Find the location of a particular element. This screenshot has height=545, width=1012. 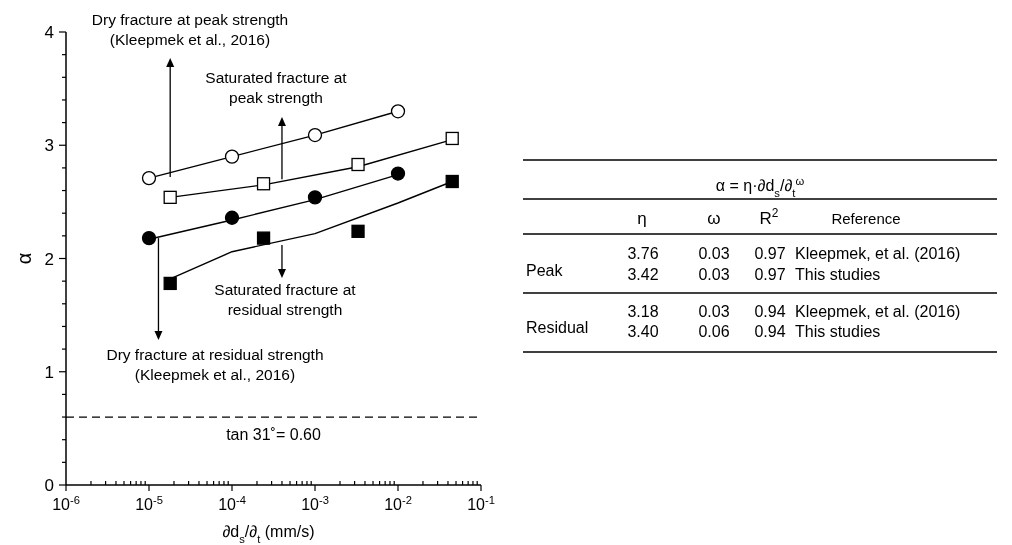

text: R$^{2}$ is located at coordinates (769, 217).